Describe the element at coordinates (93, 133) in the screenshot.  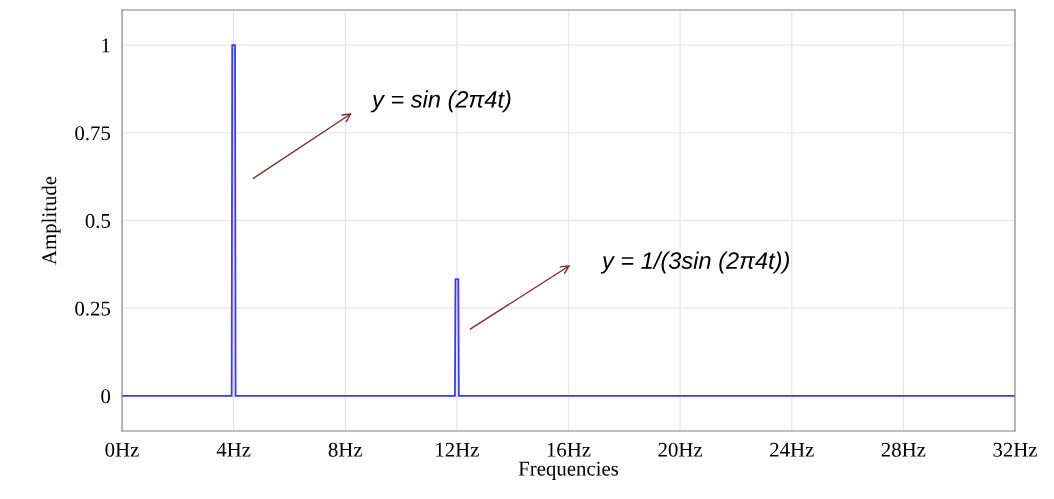
I see `y-tick-label: 0.75` at that location.